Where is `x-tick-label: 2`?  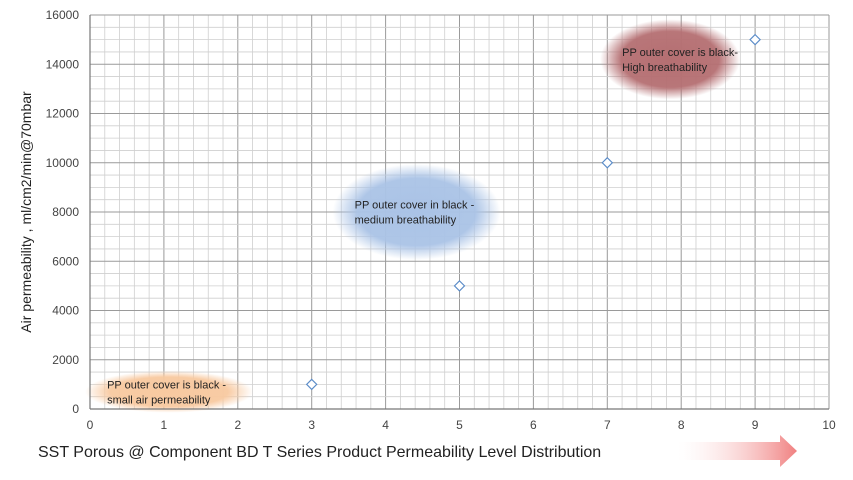
x-tick-label: 2 is located at coordinates (237, 425).